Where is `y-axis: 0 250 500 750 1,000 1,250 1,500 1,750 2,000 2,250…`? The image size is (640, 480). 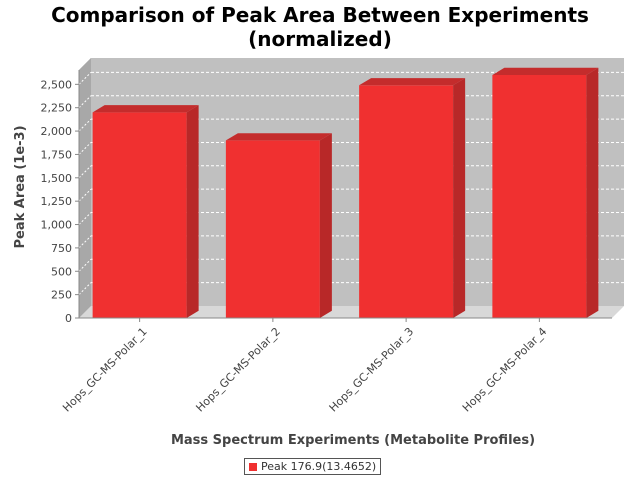 y-axis: 0 250 500 750 1,000 1,250 1,500 1,750 2,000 2,250… is located at coordinates (60, 197).